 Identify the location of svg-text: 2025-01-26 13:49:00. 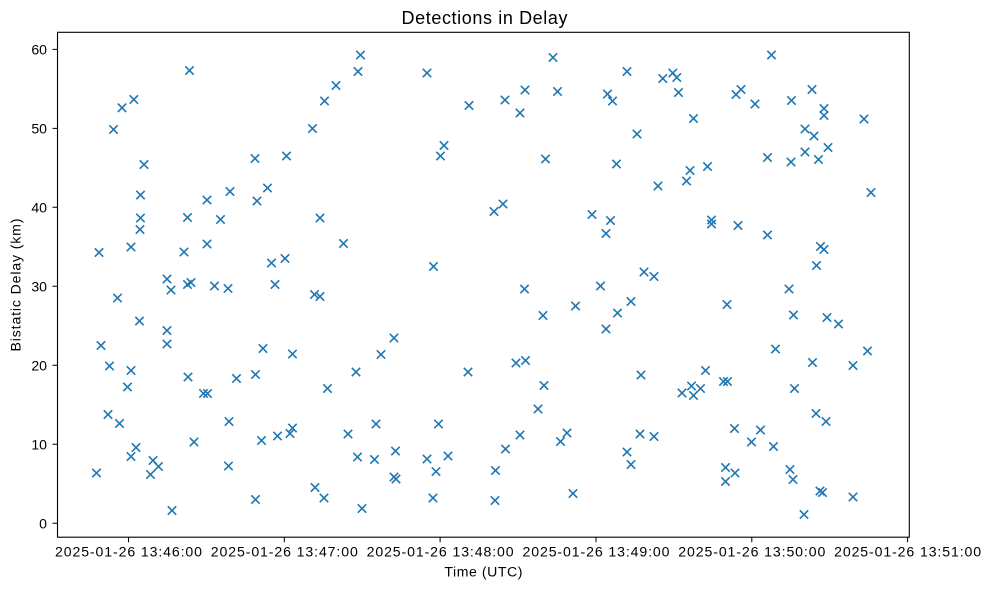
(596, 552).